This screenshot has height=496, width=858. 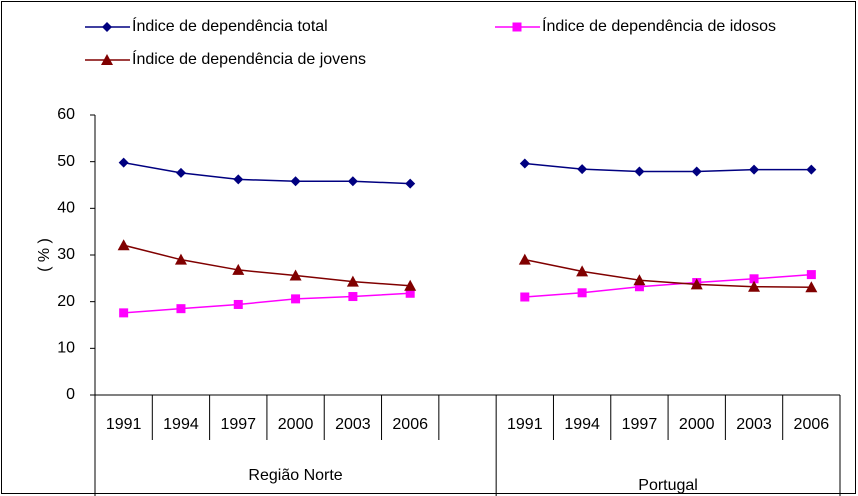 I want to click on y-tick-label: 40, so click(x=66, y=208).